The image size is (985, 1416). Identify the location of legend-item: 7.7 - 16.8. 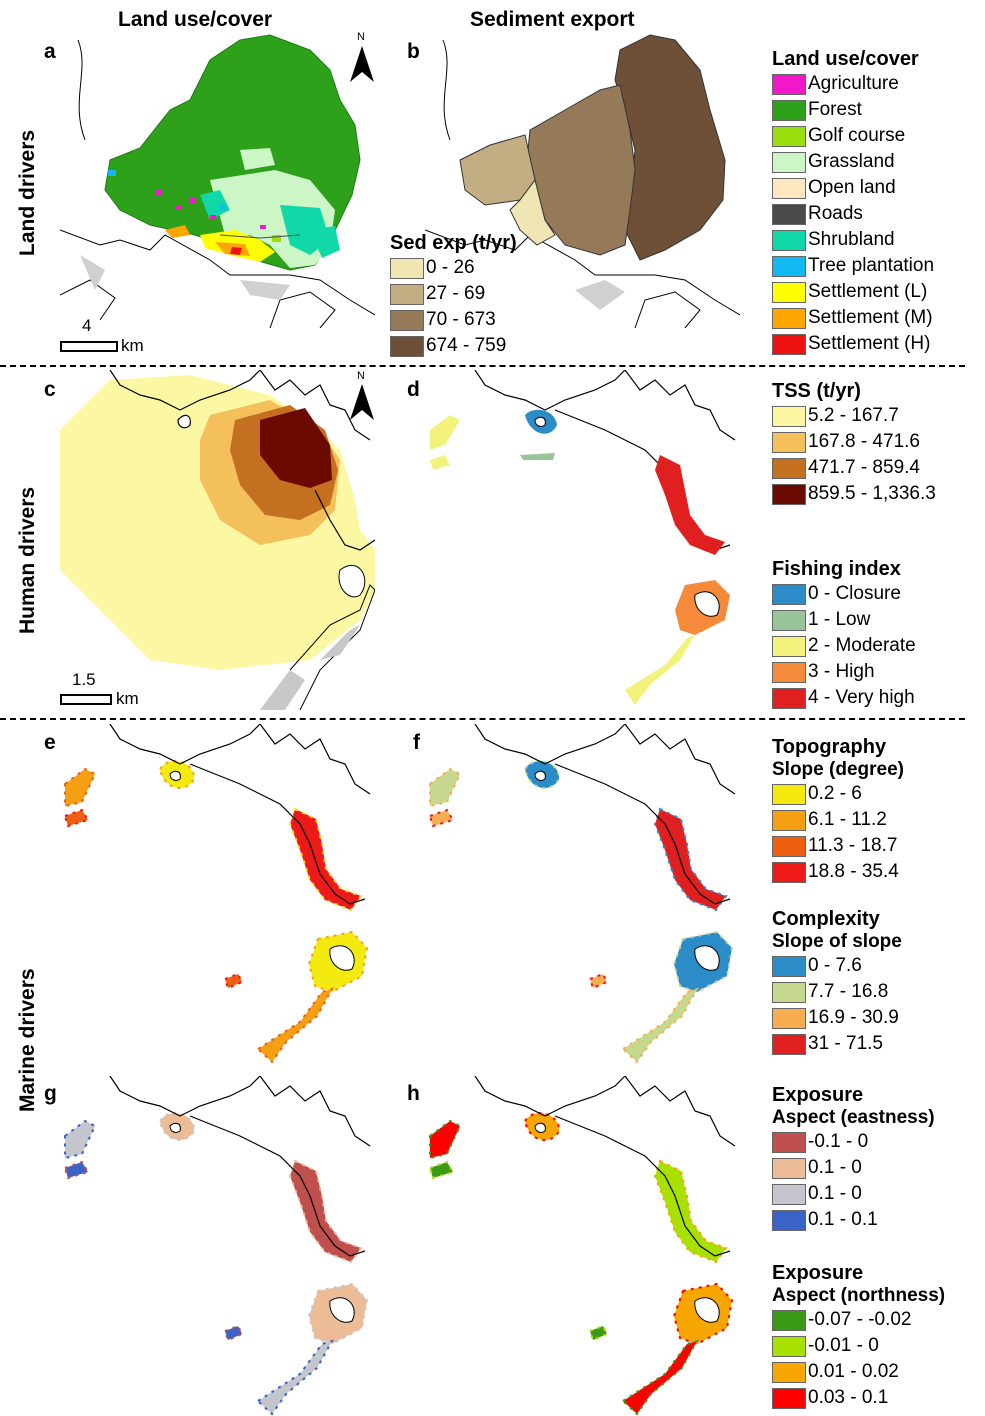
(837, 992).